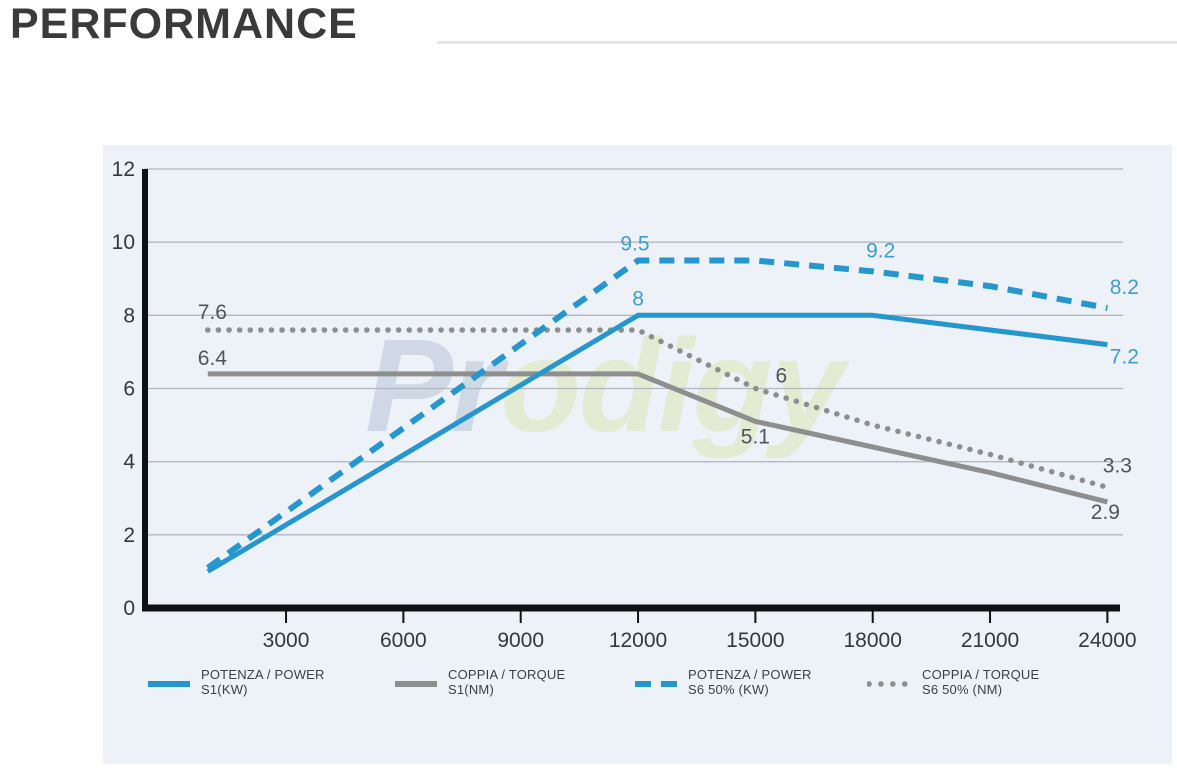  What do you see at coordinates (471, 690) in the screenshot?
I see `legend-label-line2: S1(NM)` at bounding box center [471, 690].